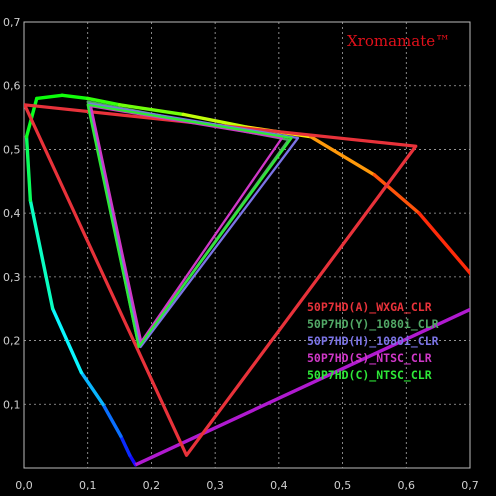 The height and width of the screenshot is (496, 496). What do you see at coordinates (369, 358) in the screenshot?
I see `legend-entry: 50P7HD(S)_NTSC_CLR` at bounding box center [369, 358].